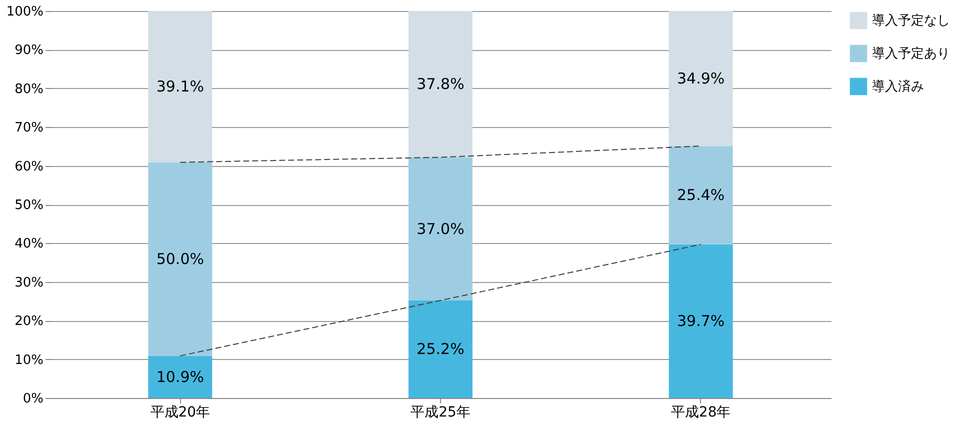  Describe the element at coordinates (29, 360) in the screenshot. I see `y-tick-label: 10%` at that location.